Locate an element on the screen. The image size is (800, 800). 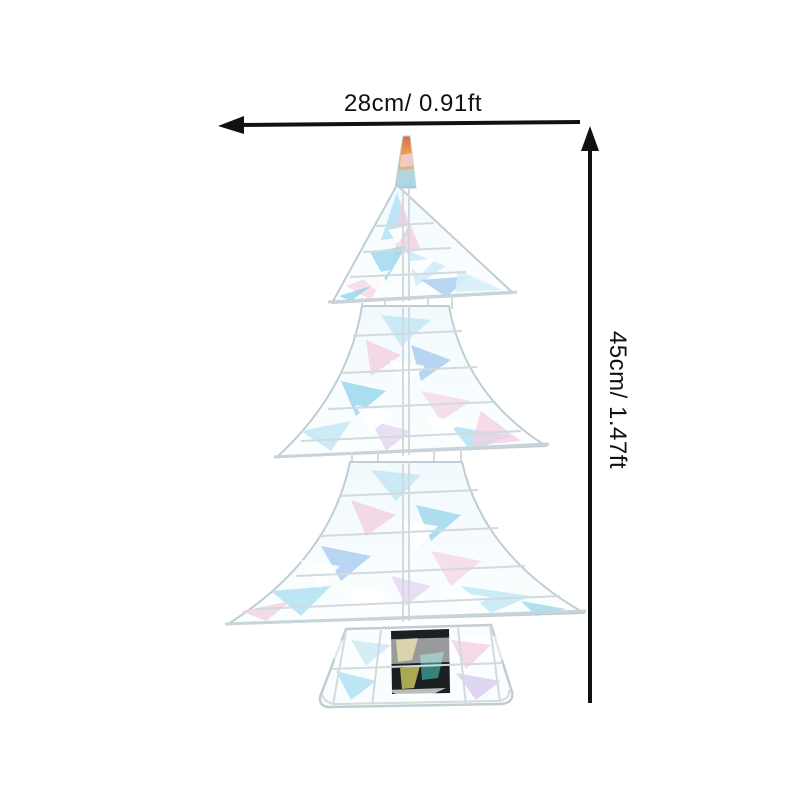
height-arrow is located at coordinates (590, 414).